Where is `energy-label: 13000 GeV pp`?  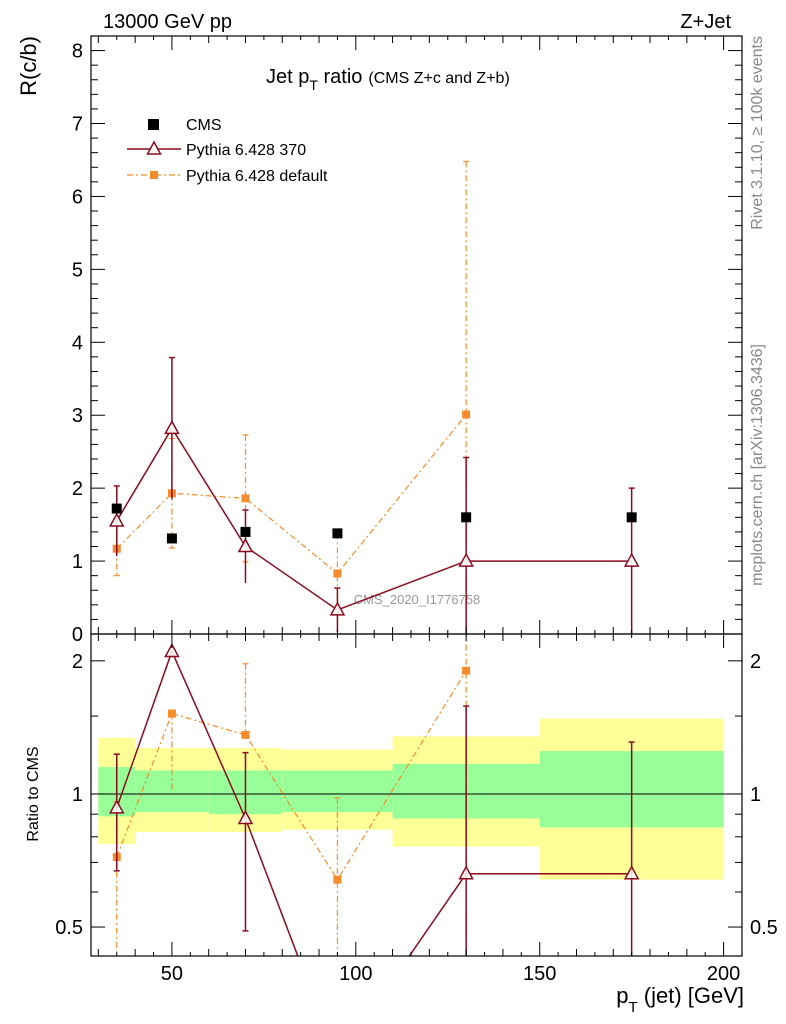
energy-label: 13000 GeV pp is located at coordinates (167, 22).